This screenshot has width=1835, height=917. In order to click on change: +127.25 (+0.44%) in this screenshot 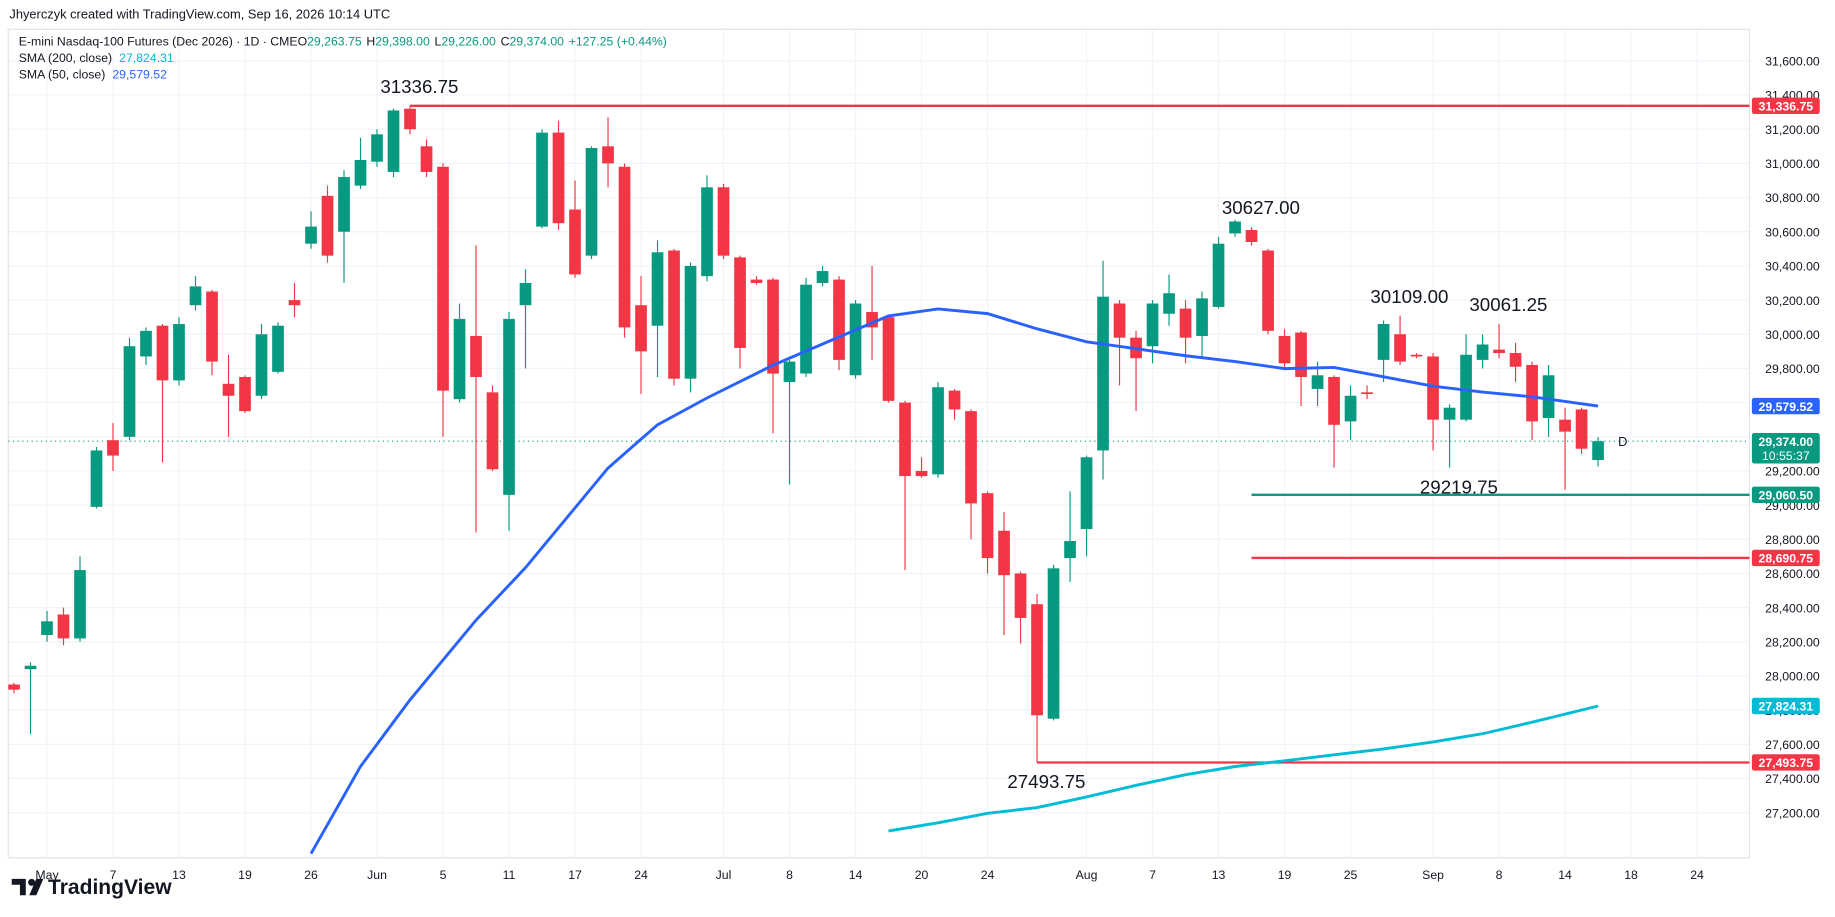, I will do `click(618, 42)`.